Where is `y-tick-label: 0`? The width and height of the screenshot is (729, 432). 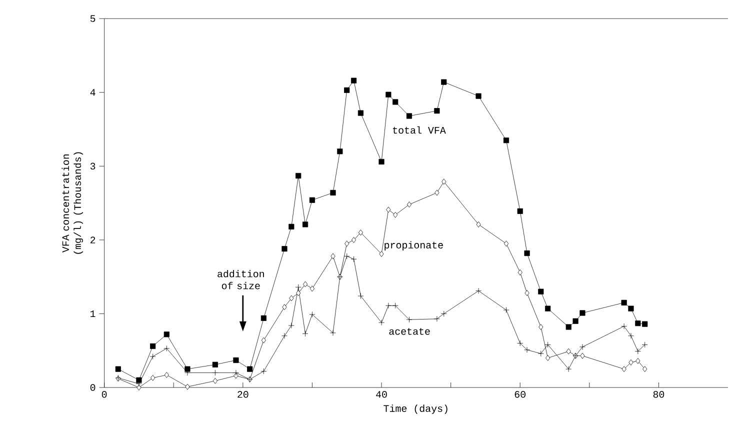
y-tick-label: 0 is located at coordinates (93, 387).